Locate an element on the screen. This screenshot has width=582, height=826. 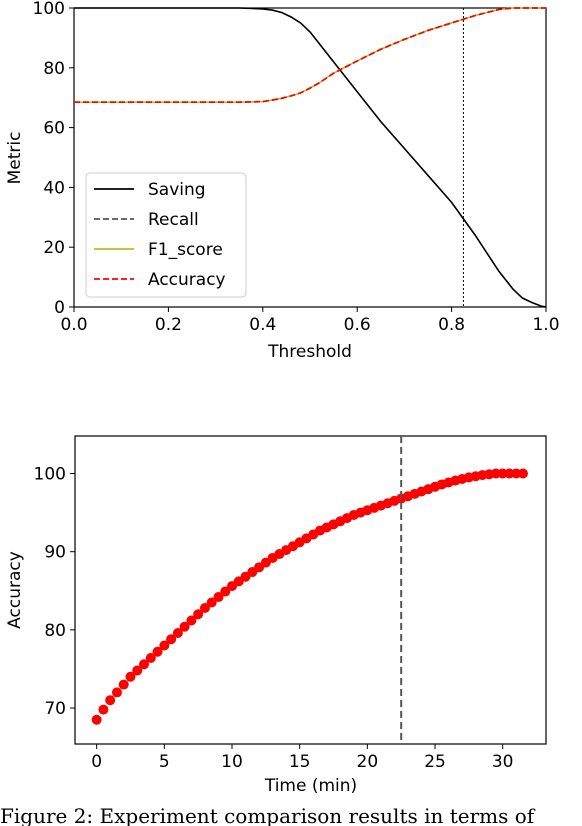
chart1-x-tick-label: 0.6 is located at coordinates (357, 325).